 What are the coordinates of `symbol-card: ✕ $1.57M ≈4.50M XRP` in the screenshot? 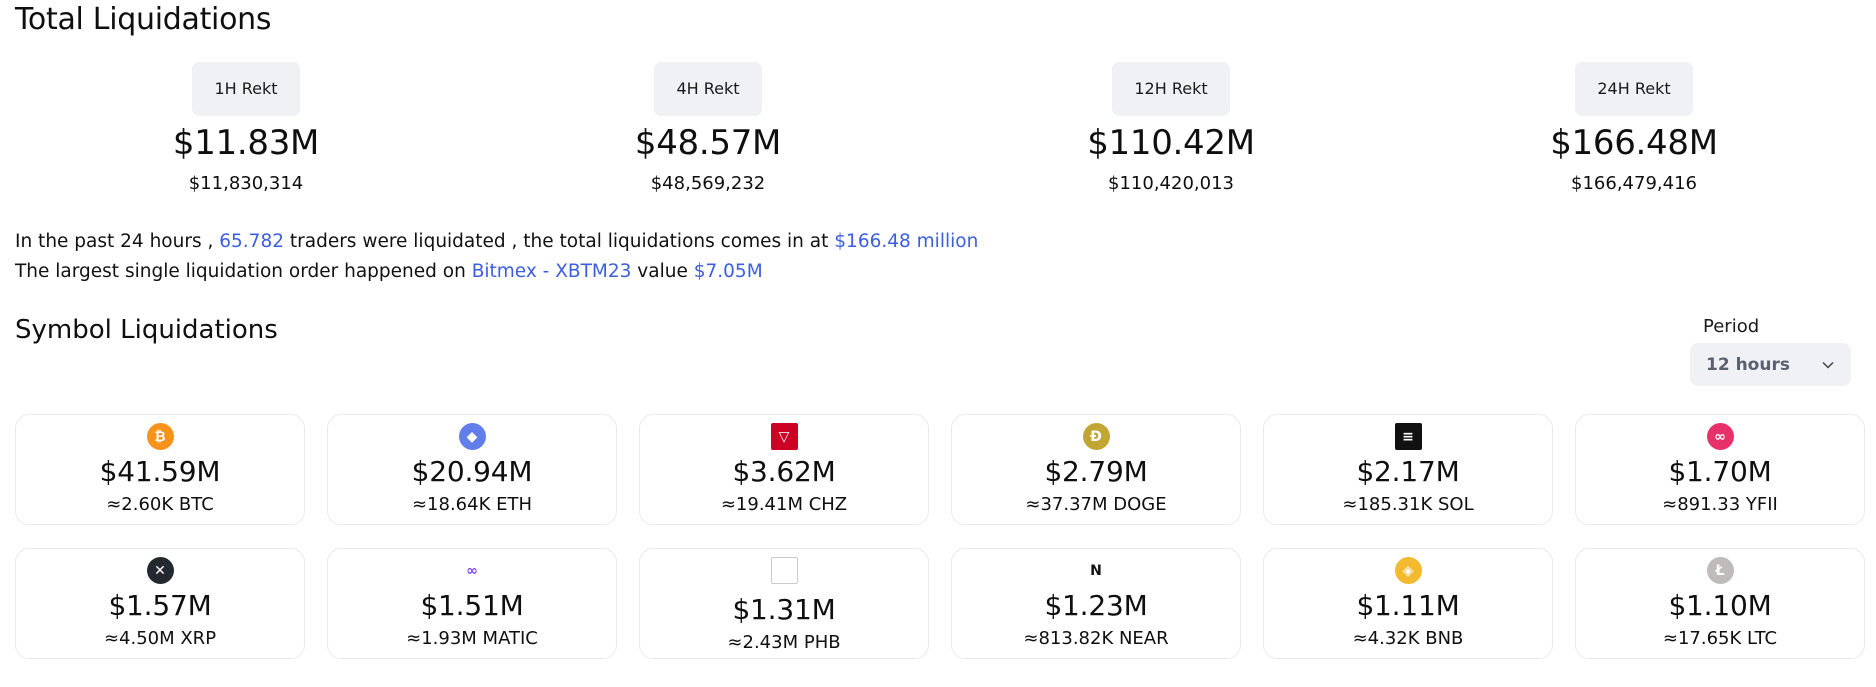 It's located at (160, 603).